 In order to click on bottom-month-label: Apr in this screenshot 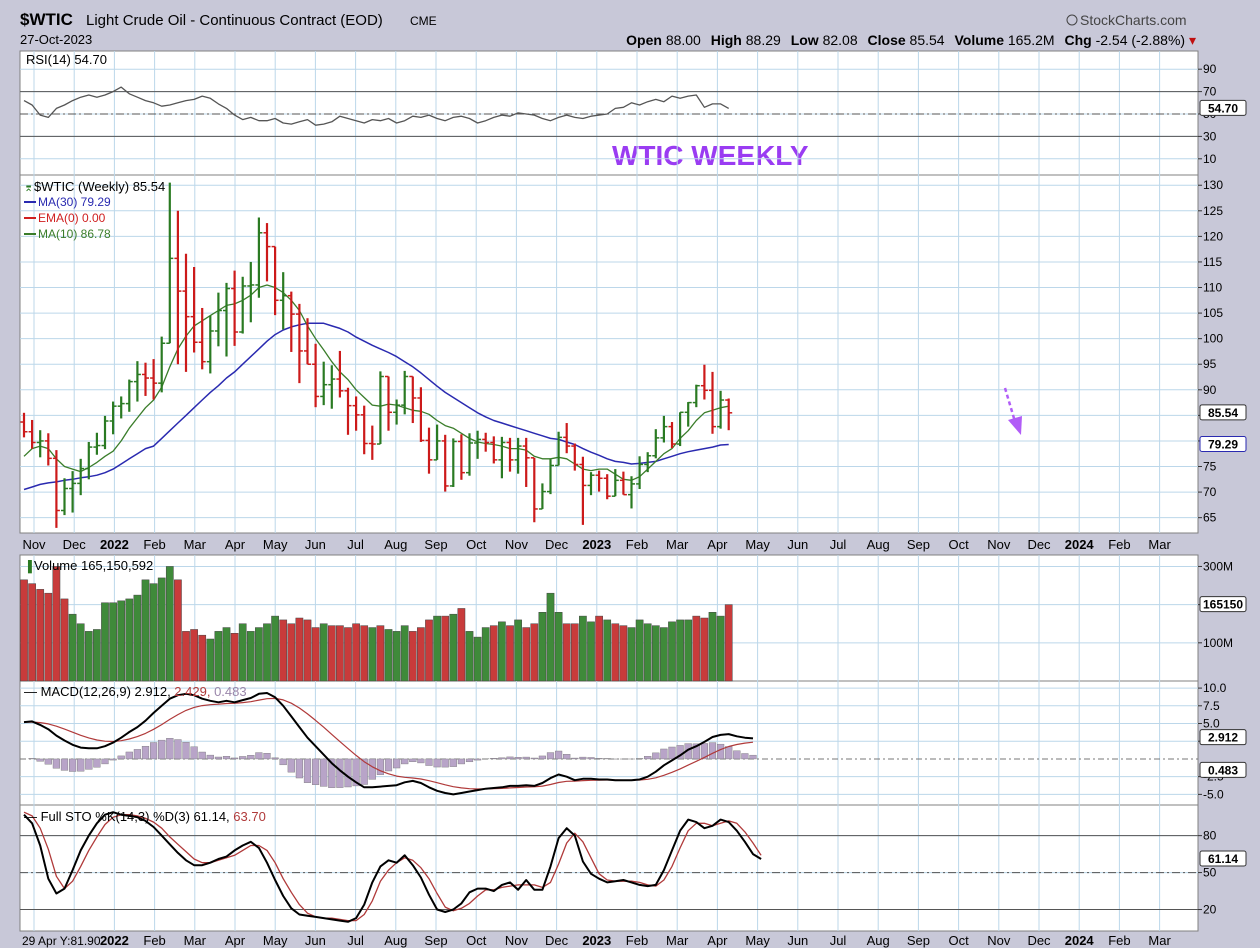, I will do `click(717, 940)`.